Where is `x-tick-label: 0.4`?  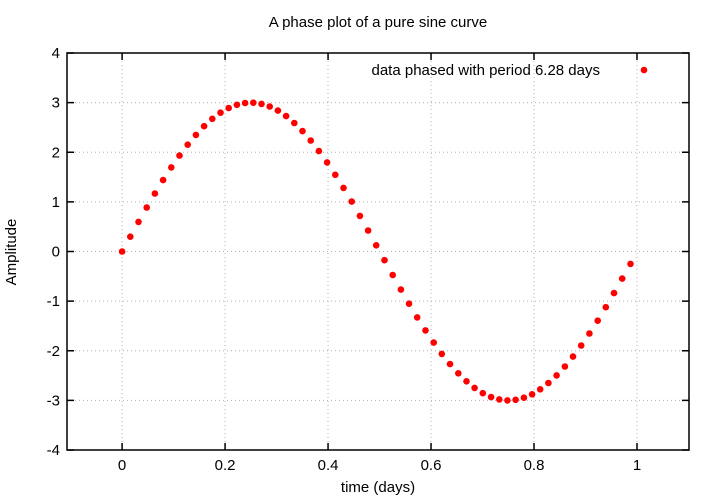
x-tick-label: 0.4 is located at coordinates (328, 465).